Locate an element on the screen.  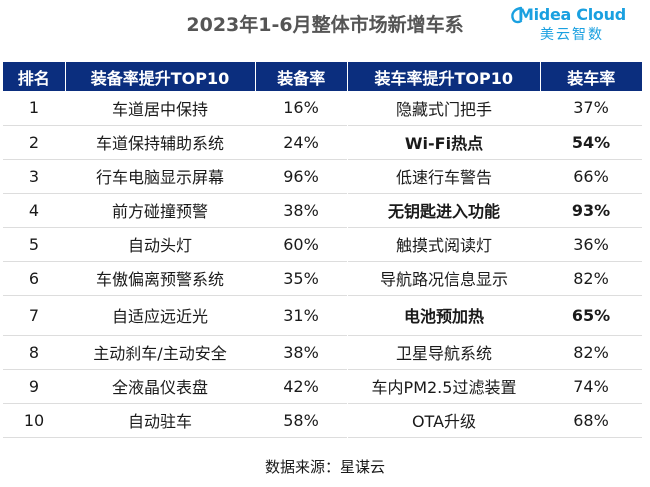
table-row: 导航路况信息显示 82% is located at coordinates (495, 278).